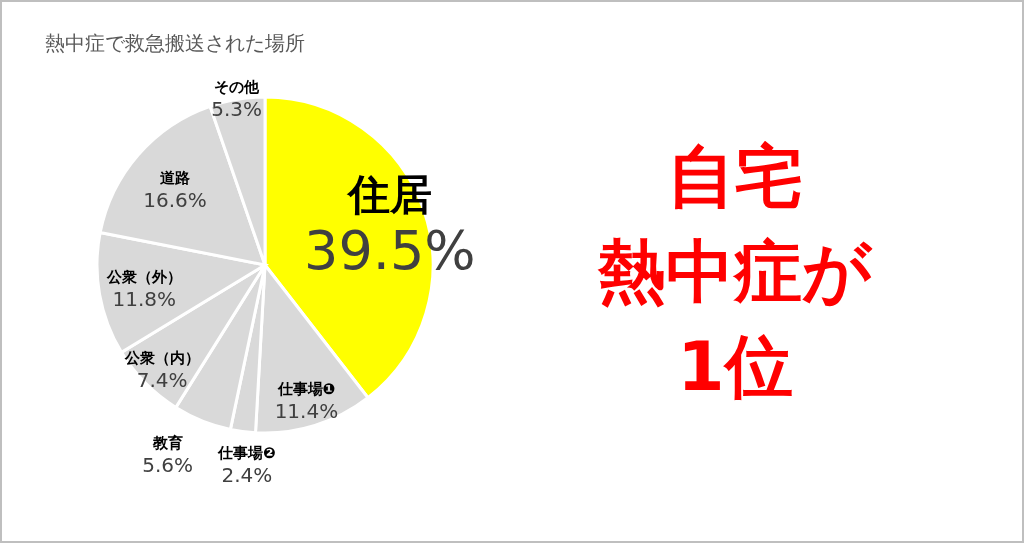 This screenshot has width=1024, height=543. Describe the element at coordinates (175, 199) in the screenshot. I see `data-label: 16.6%` at that location.